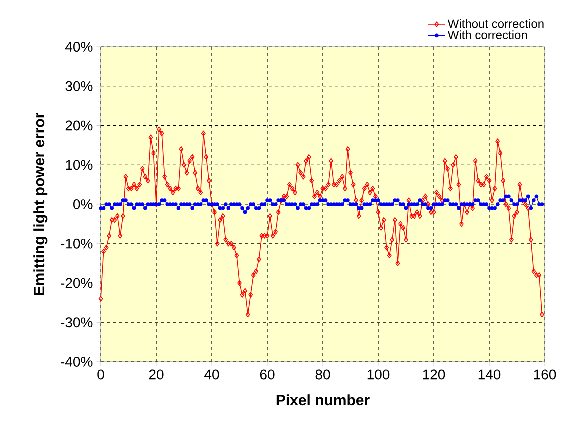  Describe the element at coordinates (77, 243) in the screenshot. I see `y-tick-label: -10%` at that location.